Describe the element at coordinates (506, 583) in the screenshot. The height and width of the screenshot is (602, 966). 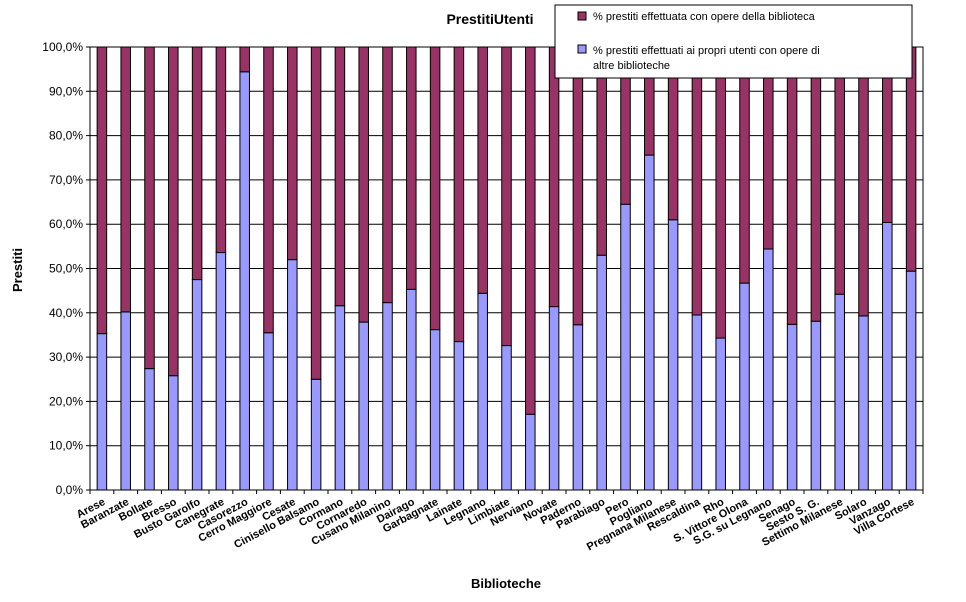
I see `x-axis-title: Biblioteche` at that location.